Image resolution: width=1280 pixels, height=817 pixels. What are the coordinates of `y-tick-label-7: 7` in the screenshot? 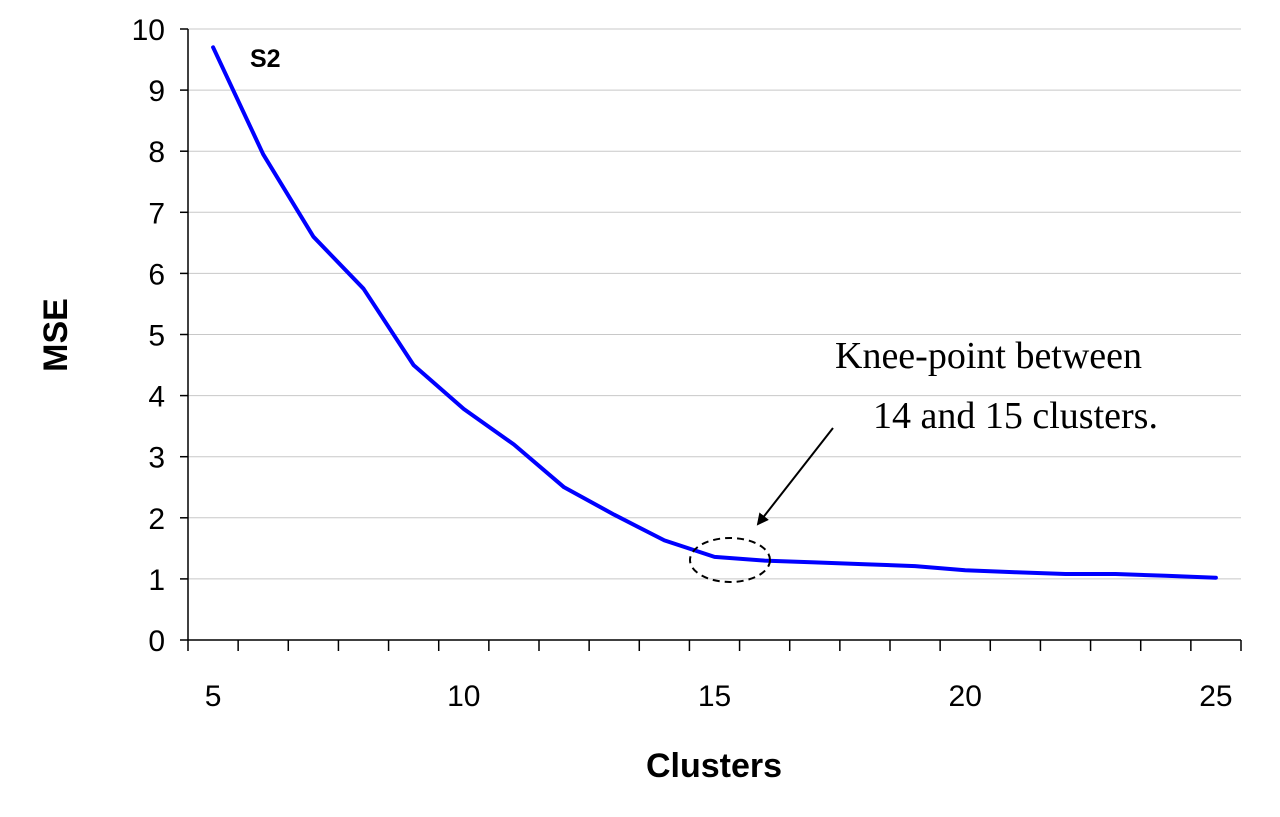 It's located at (156, 213).